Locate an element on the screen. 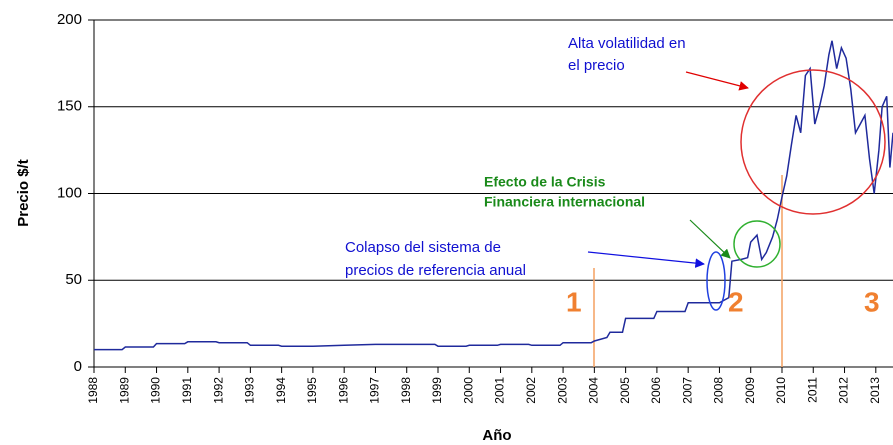  x-tick-label: 1989 is located at coordinates (124, 390).